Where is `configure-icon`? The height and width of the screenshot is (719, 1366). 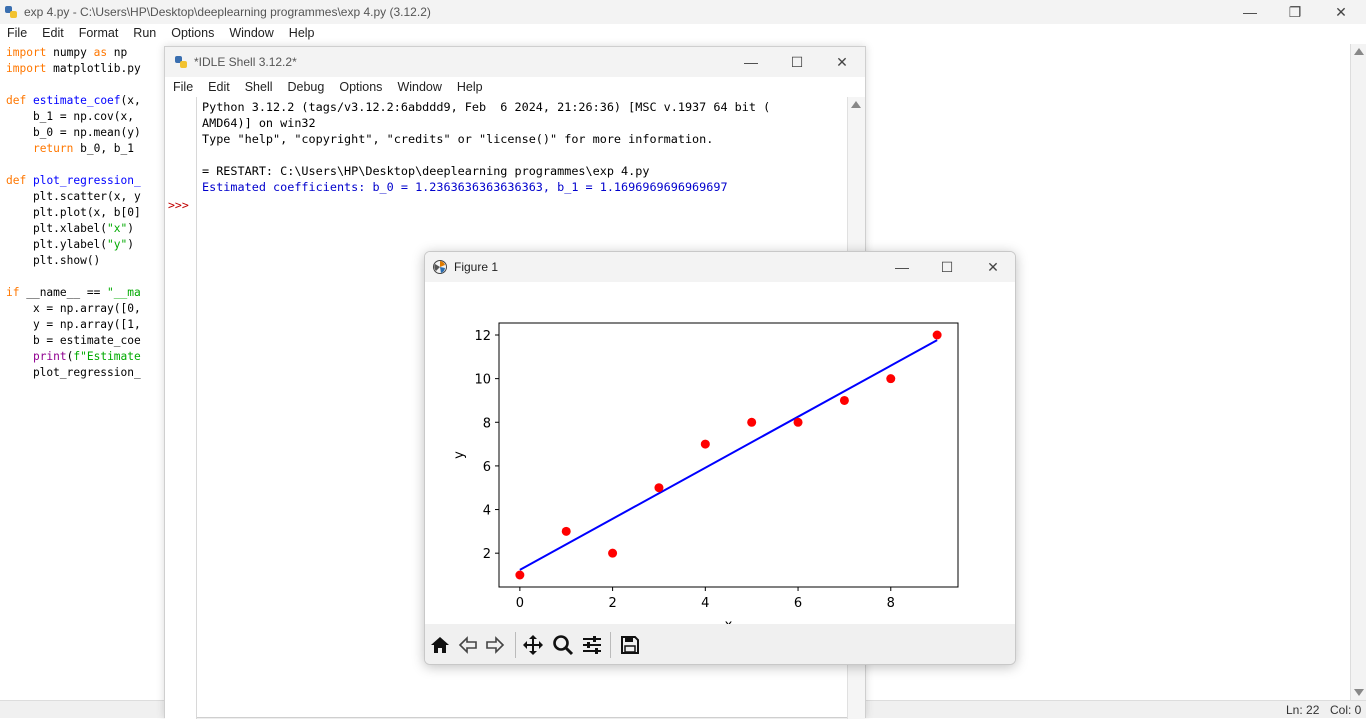 configure-icon is located at coordinates (592, 645).